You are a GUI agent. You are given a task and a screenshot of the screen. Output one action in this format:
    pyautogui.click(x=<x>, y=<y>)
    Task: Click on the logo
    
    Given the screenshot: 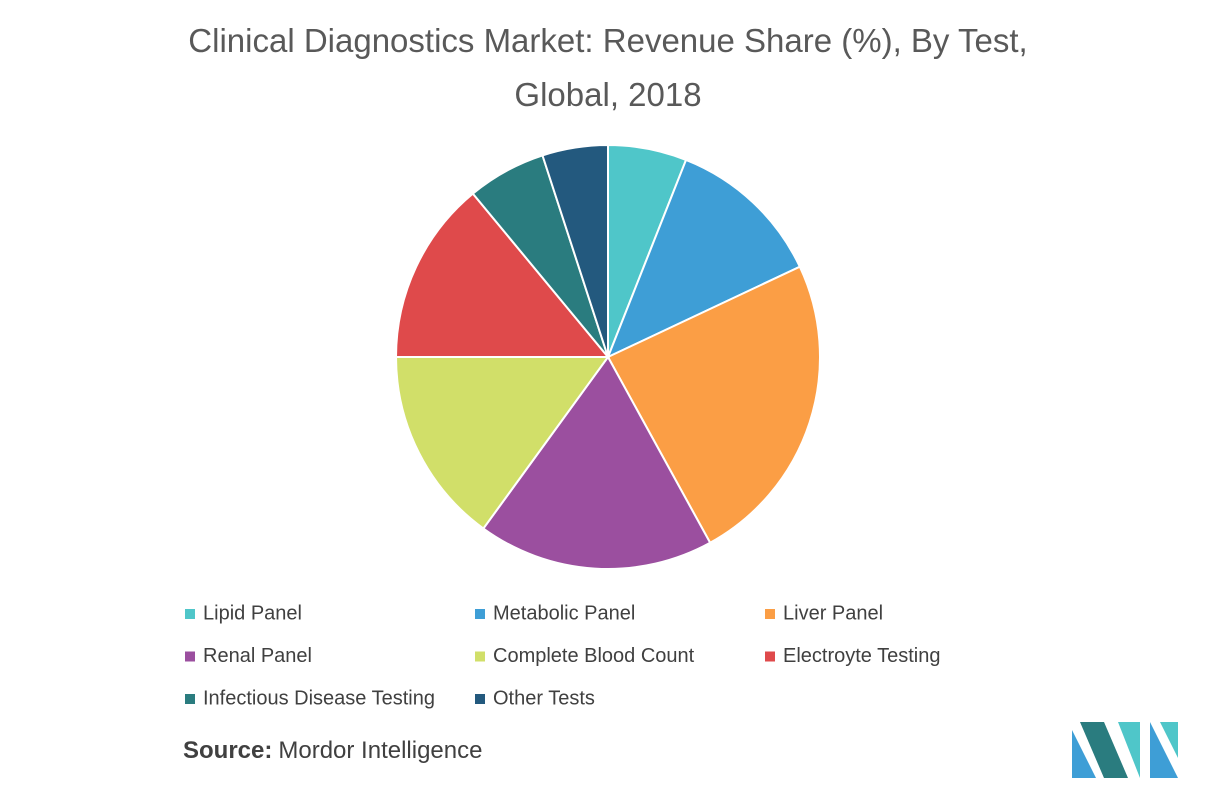 What is the action you would take?
    pyautogui.click(x=1125, y=750)
    